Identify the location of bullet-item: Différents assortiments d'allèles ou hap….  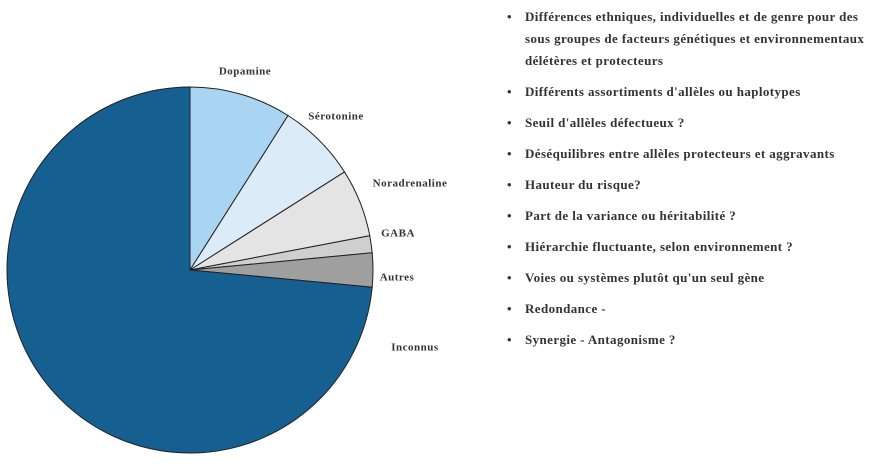
(687, 92).